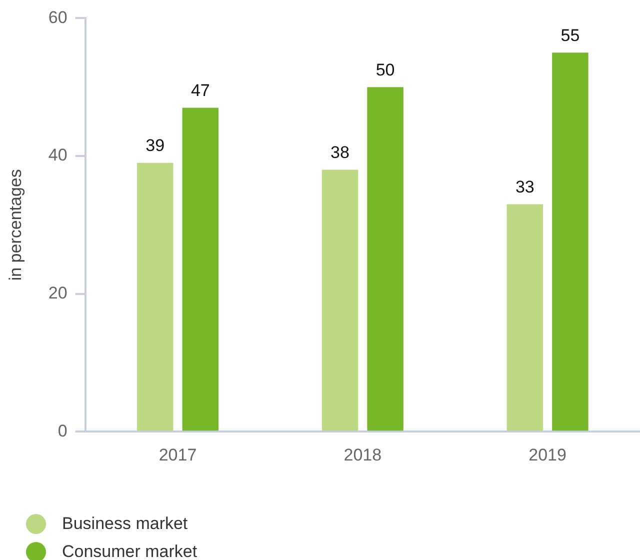 This screenshot has width=640, height=560. Describe the element at coordinates (200, 90) in the screenshot. I see `data-label: 47` at that location.